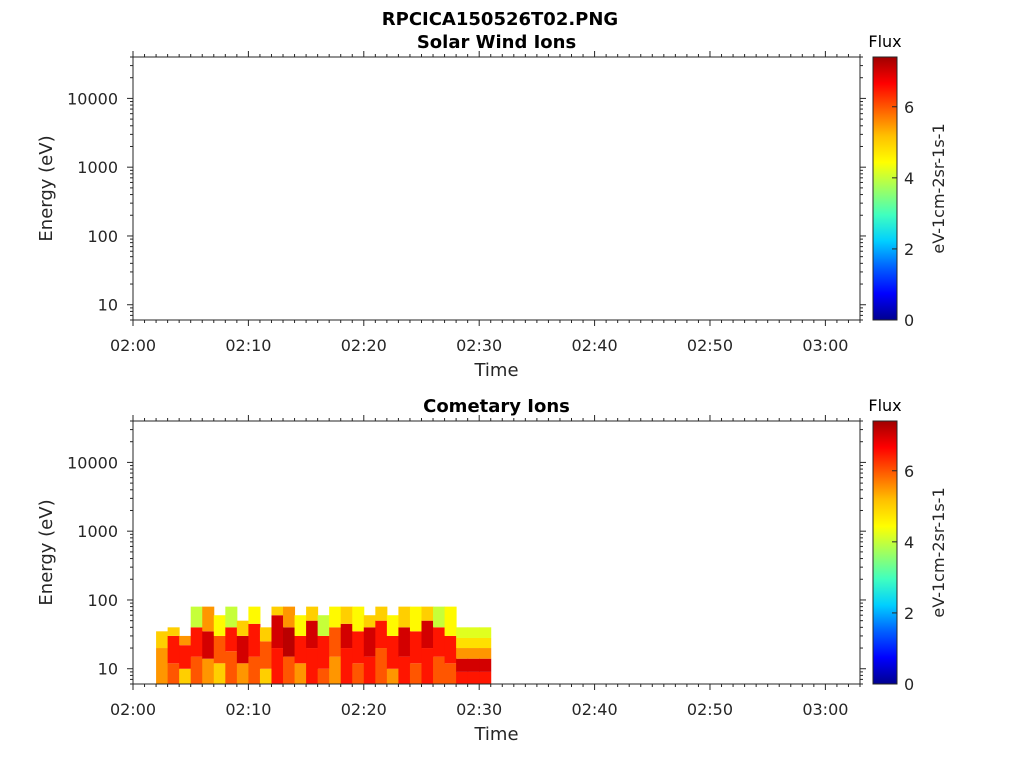 Image resolution: width=1024 pixels, height=768 pixels. Describe the element at coordinates (97, 167) in the screenshot. I see `y-tick-label: 1000` at that location.